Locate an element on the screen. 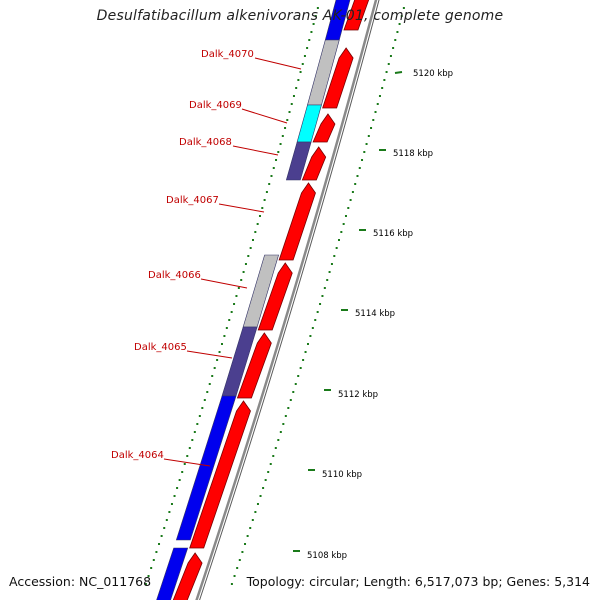  kbp-tick-label: 5112 kbp is located at coordinates (358, 395).